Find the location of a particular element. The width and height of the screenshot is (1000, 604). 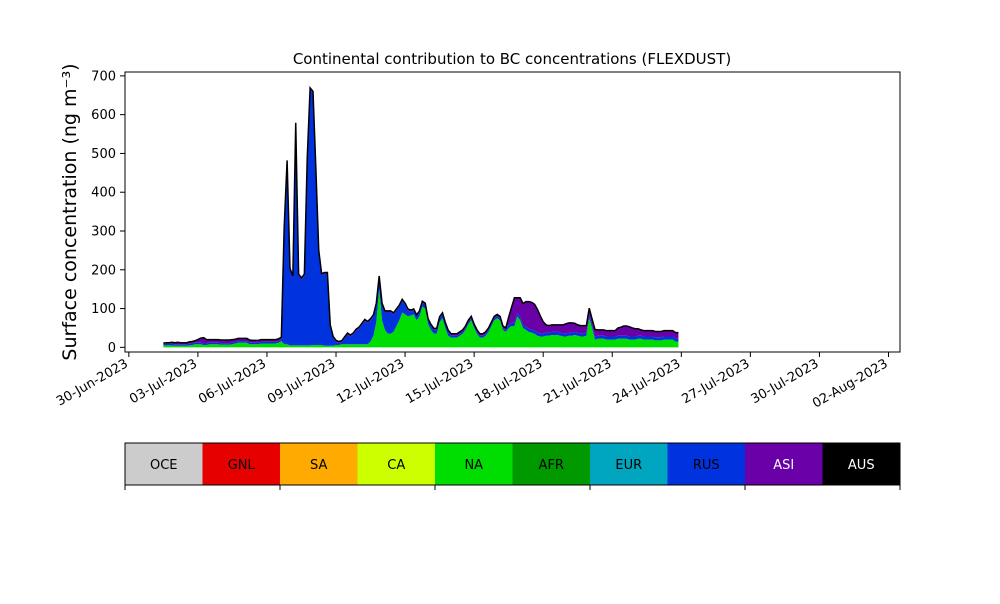

y-tick-label: 600 is located at coordinates (103, 115).